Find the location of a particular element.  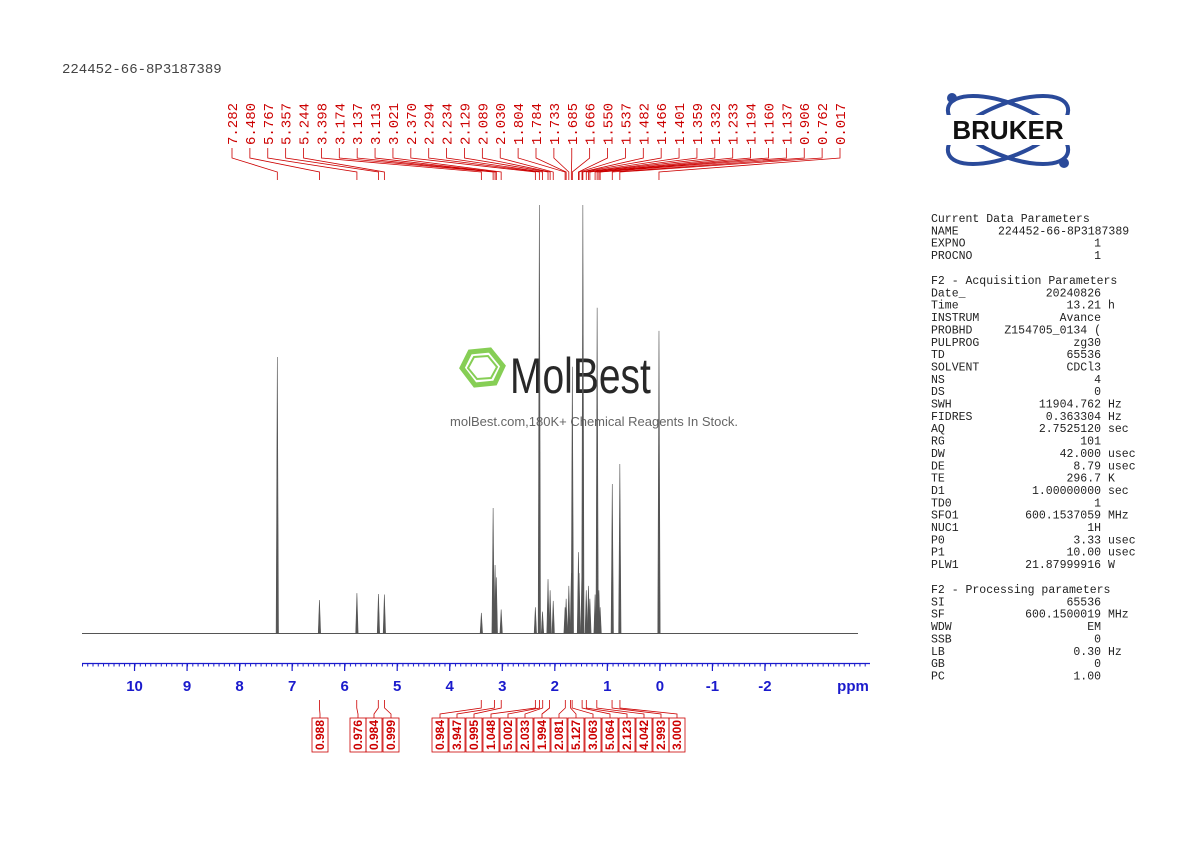

param-section-title: F2 - Processing parameters is located at coordinates (1020, 590).